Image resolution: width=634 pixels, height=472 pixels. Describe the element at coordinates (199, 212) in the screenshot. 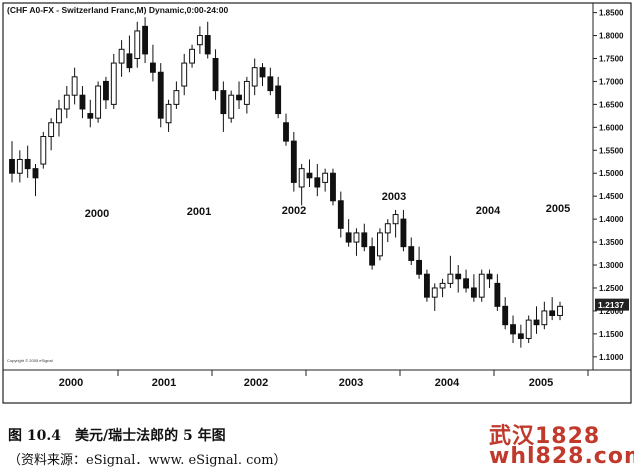

I see `in-chart-year-label: 2001` at that location.